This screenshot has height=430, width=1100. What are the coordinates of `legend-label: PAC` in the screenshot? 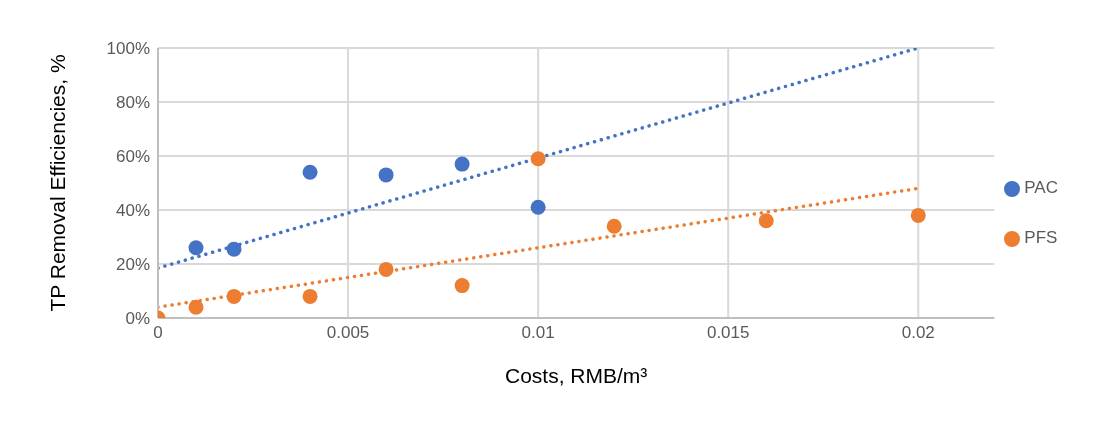 It's located at (1041, 187).